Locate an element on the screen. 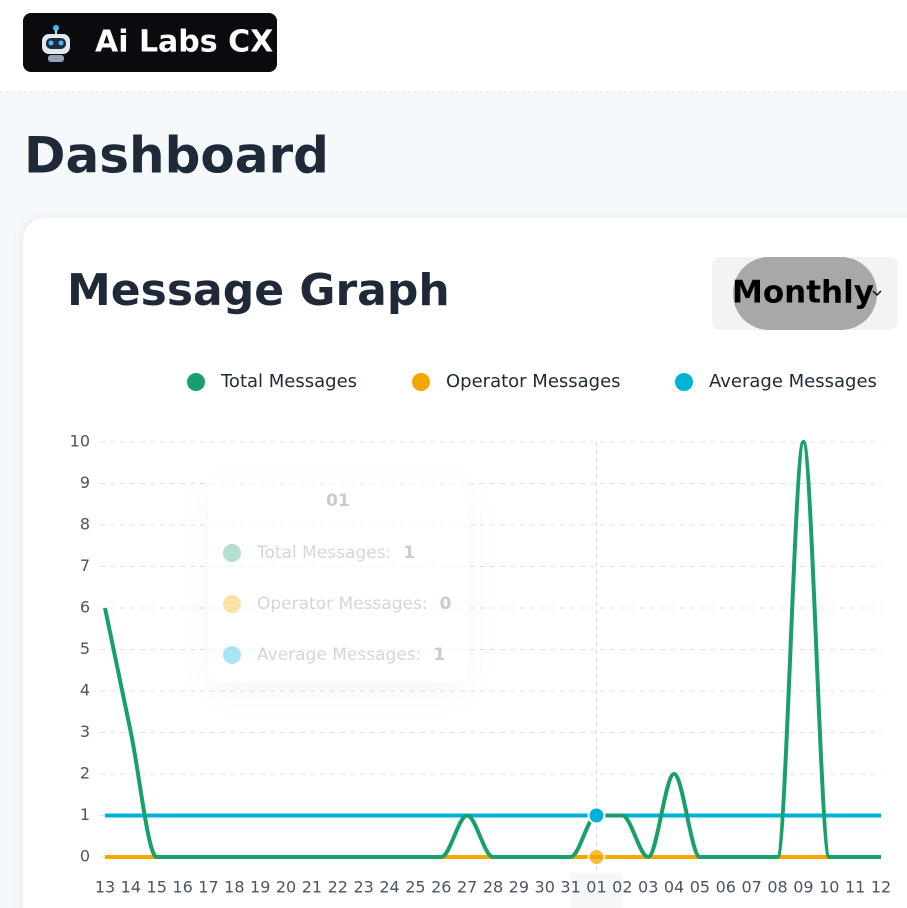 The image size is (907, 908). x-tick-highlight is located at coordinates (596, 890).